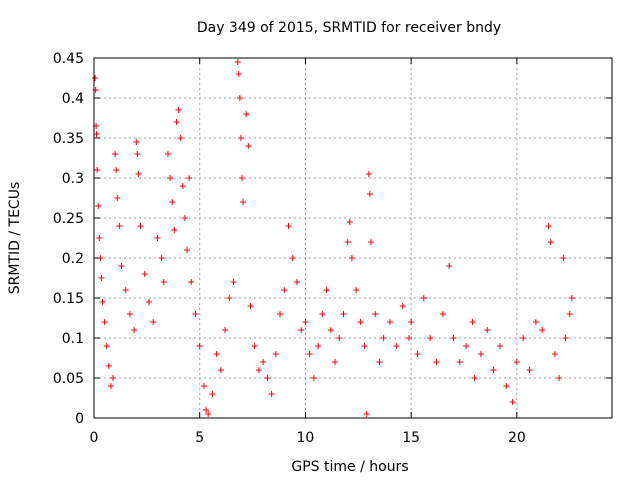  Describe the element at coordinates (199, 438) in the screenshot. I see `x-tick-label: 5` at that location.